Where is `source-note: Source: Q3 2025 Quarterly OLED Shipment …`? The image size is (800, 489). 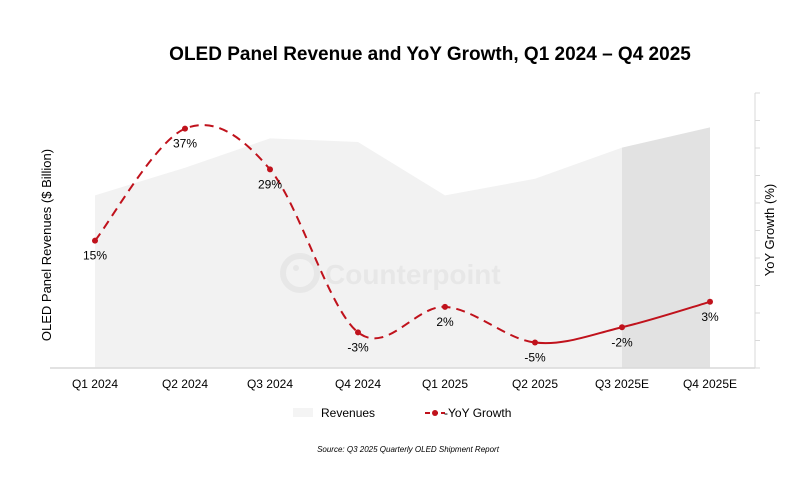
source-note: Source: Q3 2025 Quarterly OLED Shipment … is located at coordinates (408, 449).